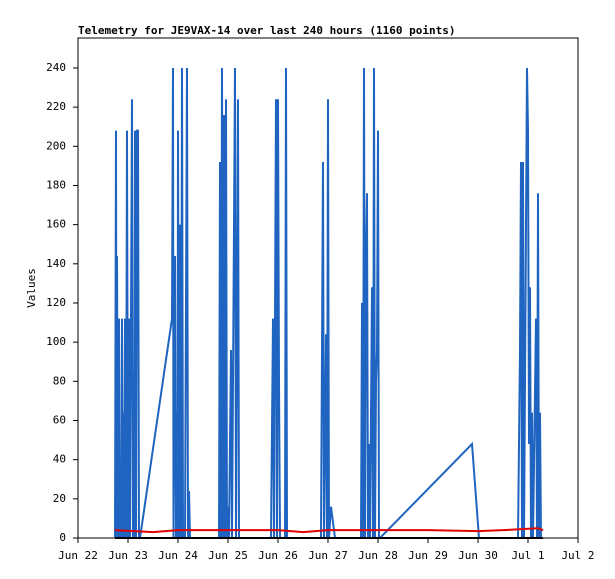  What do you see at coordinates (59, 498) in the screenshot?
I see `y-tick-label: 20` at bounding box center [59, 498].